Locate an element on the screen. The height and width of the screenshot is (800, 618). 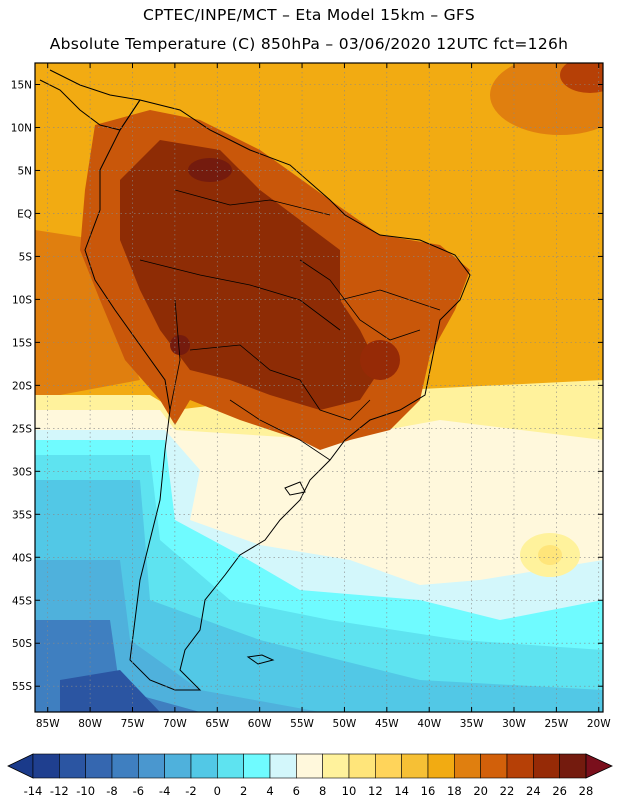
lat-label: 20S is located at coordinates (22, 386).